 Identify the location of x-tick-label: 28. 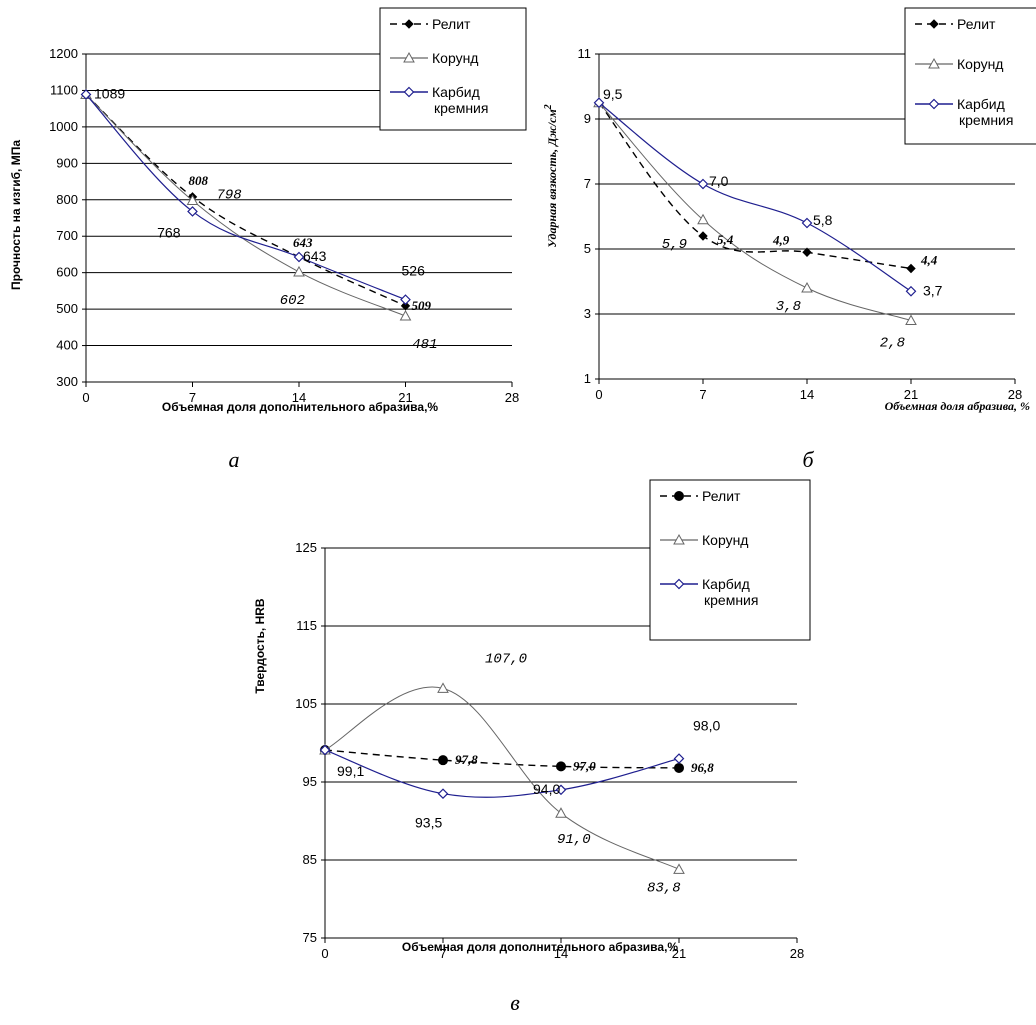
(797, 953).